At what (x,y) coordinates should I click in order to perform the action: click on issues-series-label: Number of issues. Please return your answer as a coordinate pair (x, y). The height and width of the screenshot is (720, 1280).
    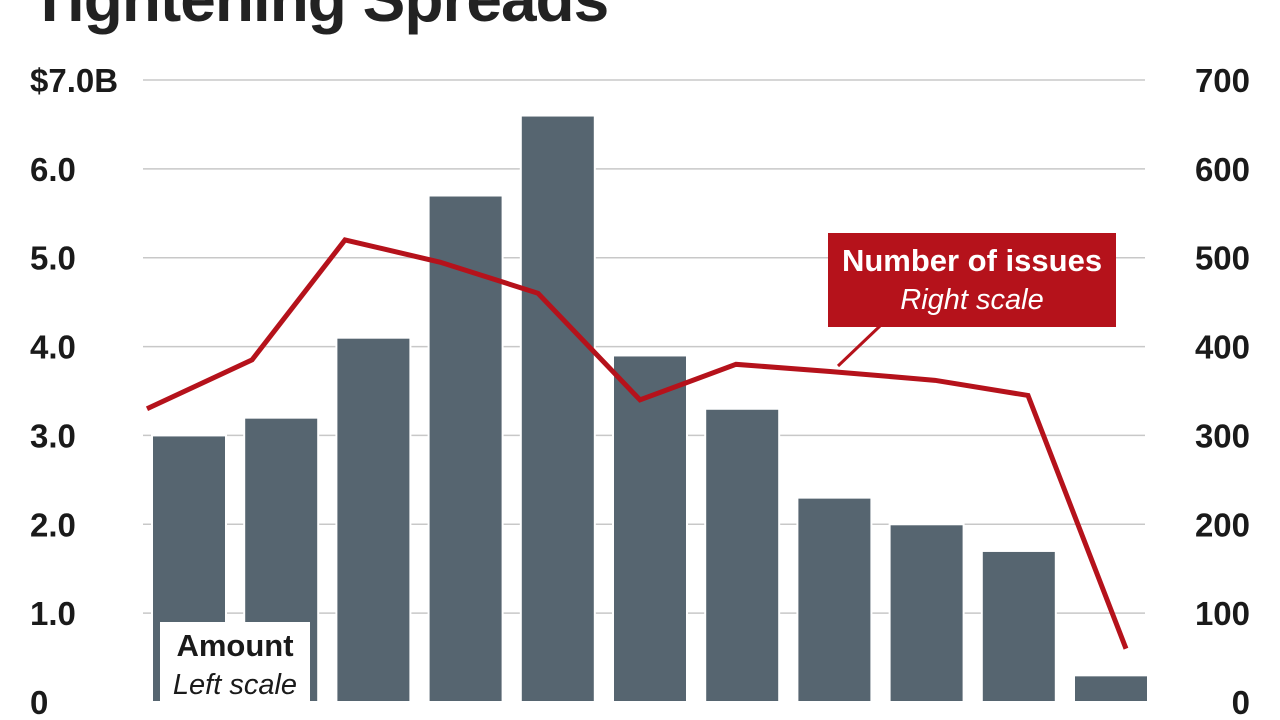
    Looking at the image, I should click on (972, 260).